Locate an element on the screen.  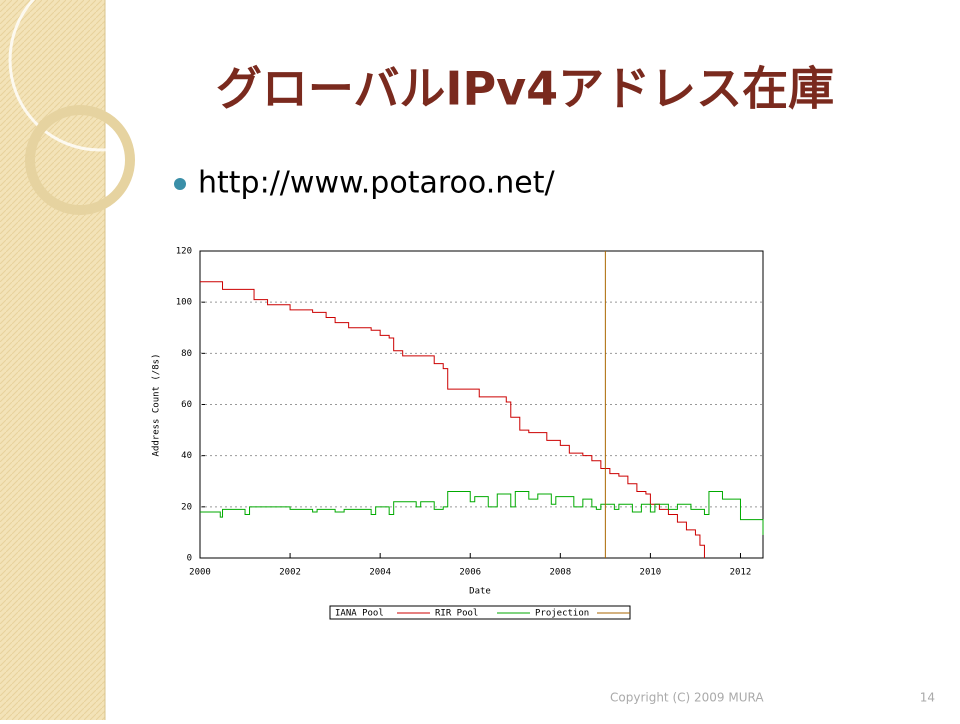
y-tick-label: 120 is located at coordinates (184, 252).